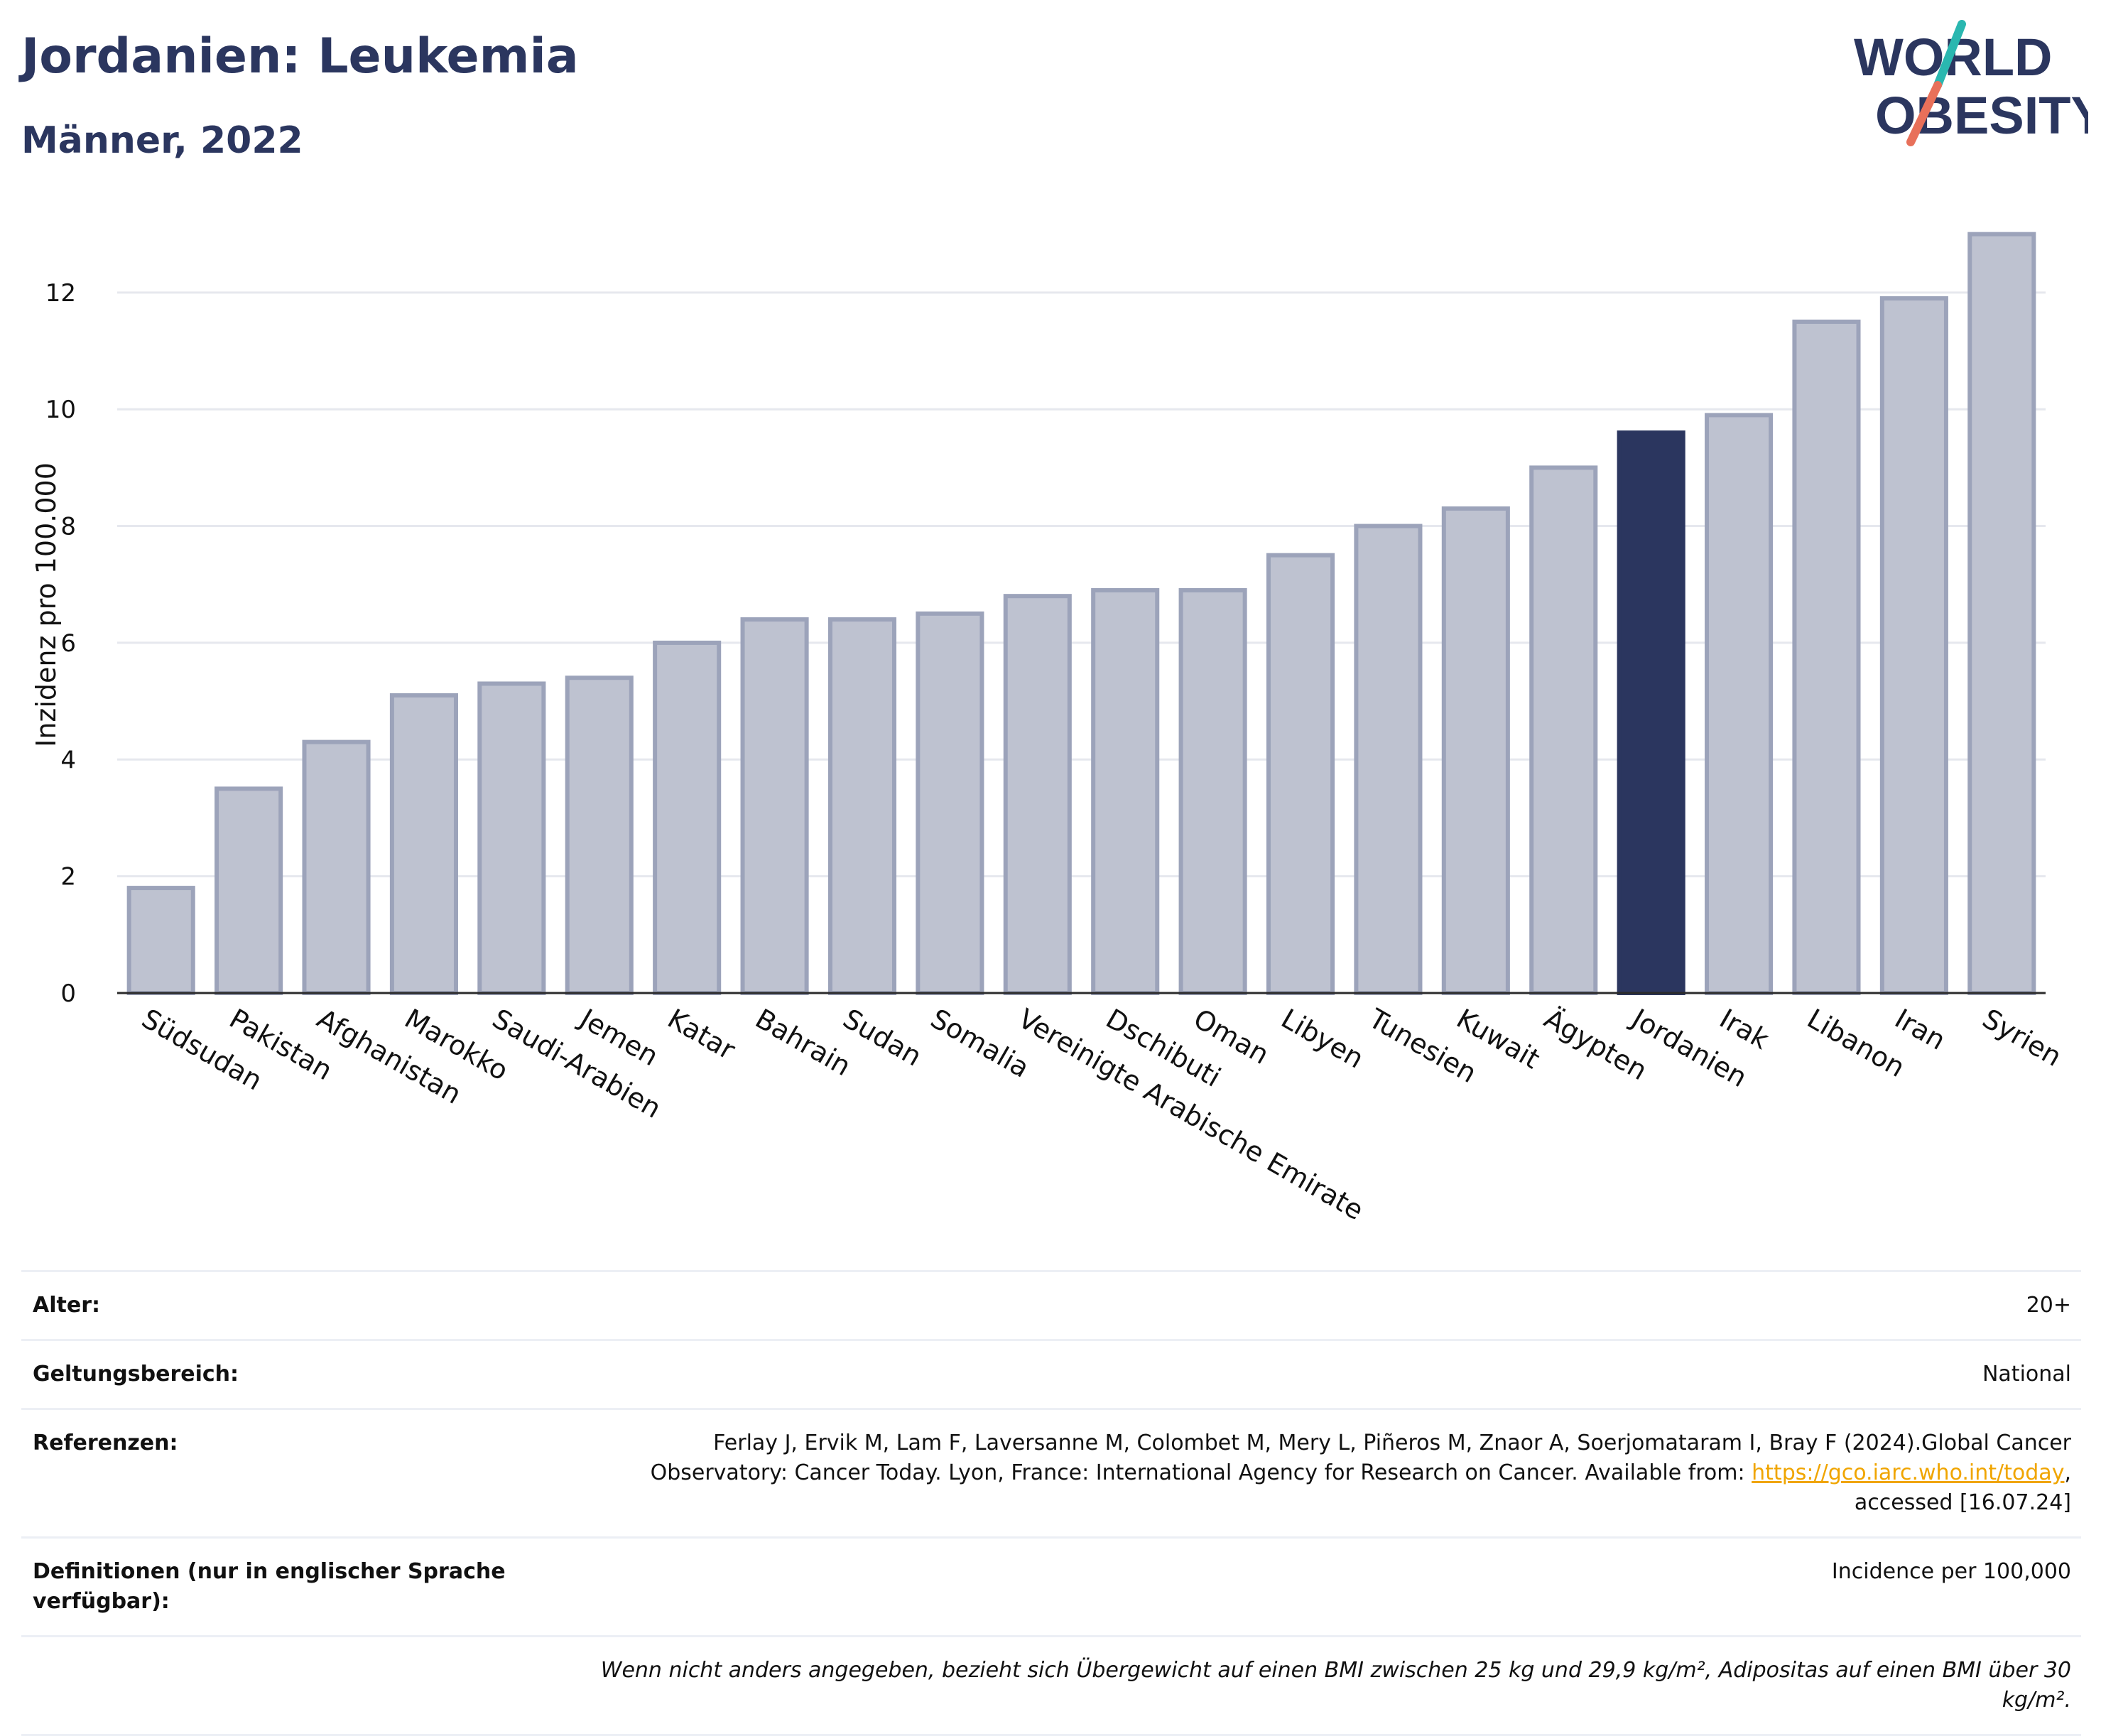 Image resolution: width=2101 pixels, height=1736 pixels. What do you see at coordinates (980, 1043) in the screenshot?
I see `x-tick-label: Somalia` at bounding box center [980, 1043].